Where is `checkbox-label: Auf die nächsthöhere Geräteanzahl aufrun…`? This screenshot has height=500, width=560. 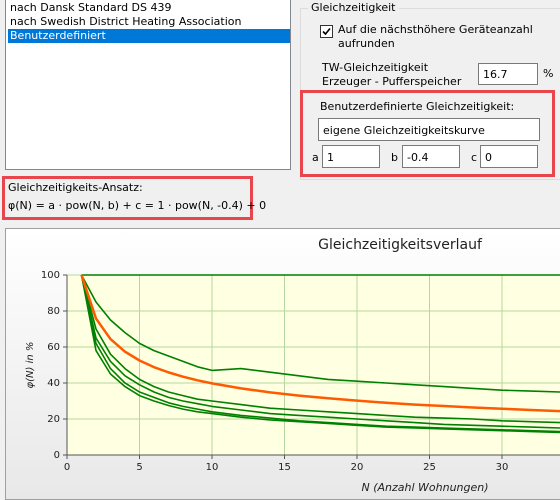
checkbox-label: Auf die nächsthöhere Geräteanzahl aufrun… is located at coordinates (435, 37).